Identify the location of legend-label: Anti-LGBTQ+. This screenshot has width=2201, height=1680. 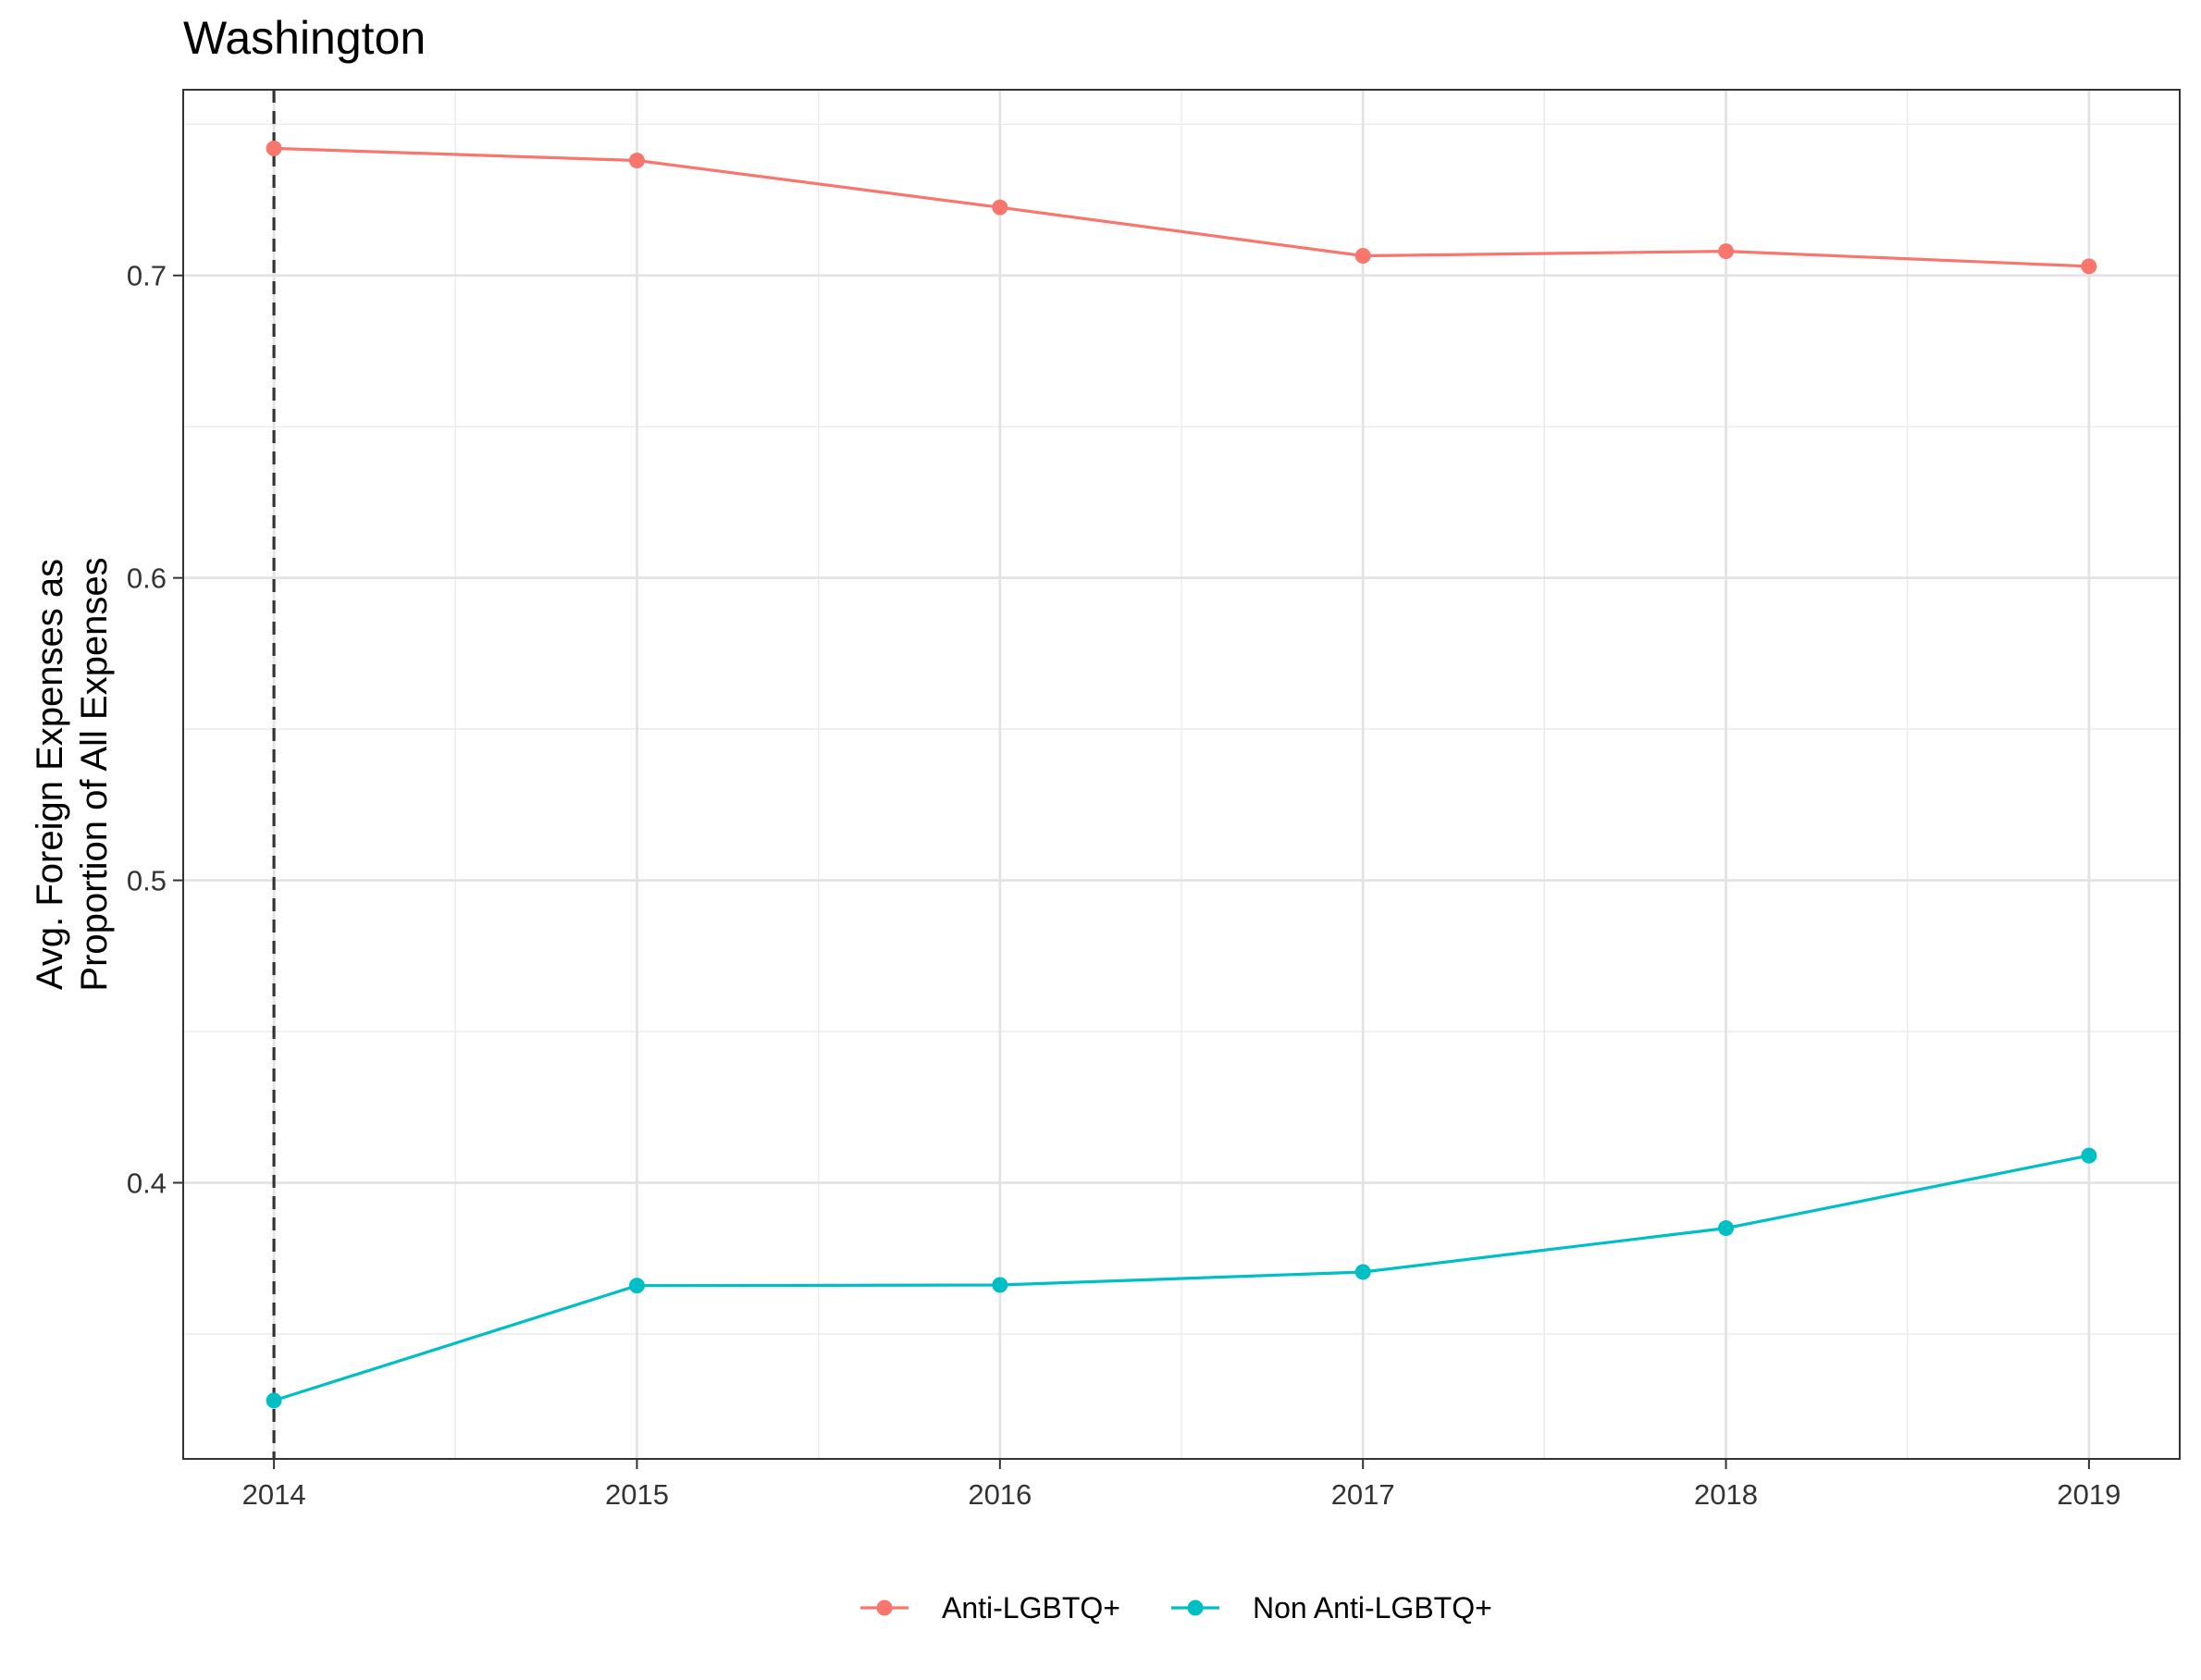
(1031, 1607).